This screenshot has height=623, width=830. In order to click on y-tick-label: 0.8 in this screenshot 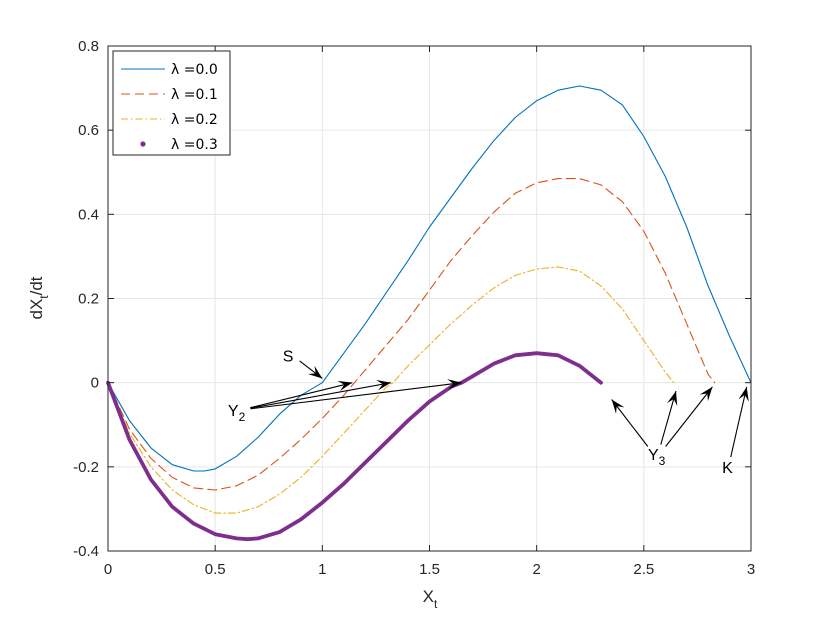, I will do `click(88, 46)`.